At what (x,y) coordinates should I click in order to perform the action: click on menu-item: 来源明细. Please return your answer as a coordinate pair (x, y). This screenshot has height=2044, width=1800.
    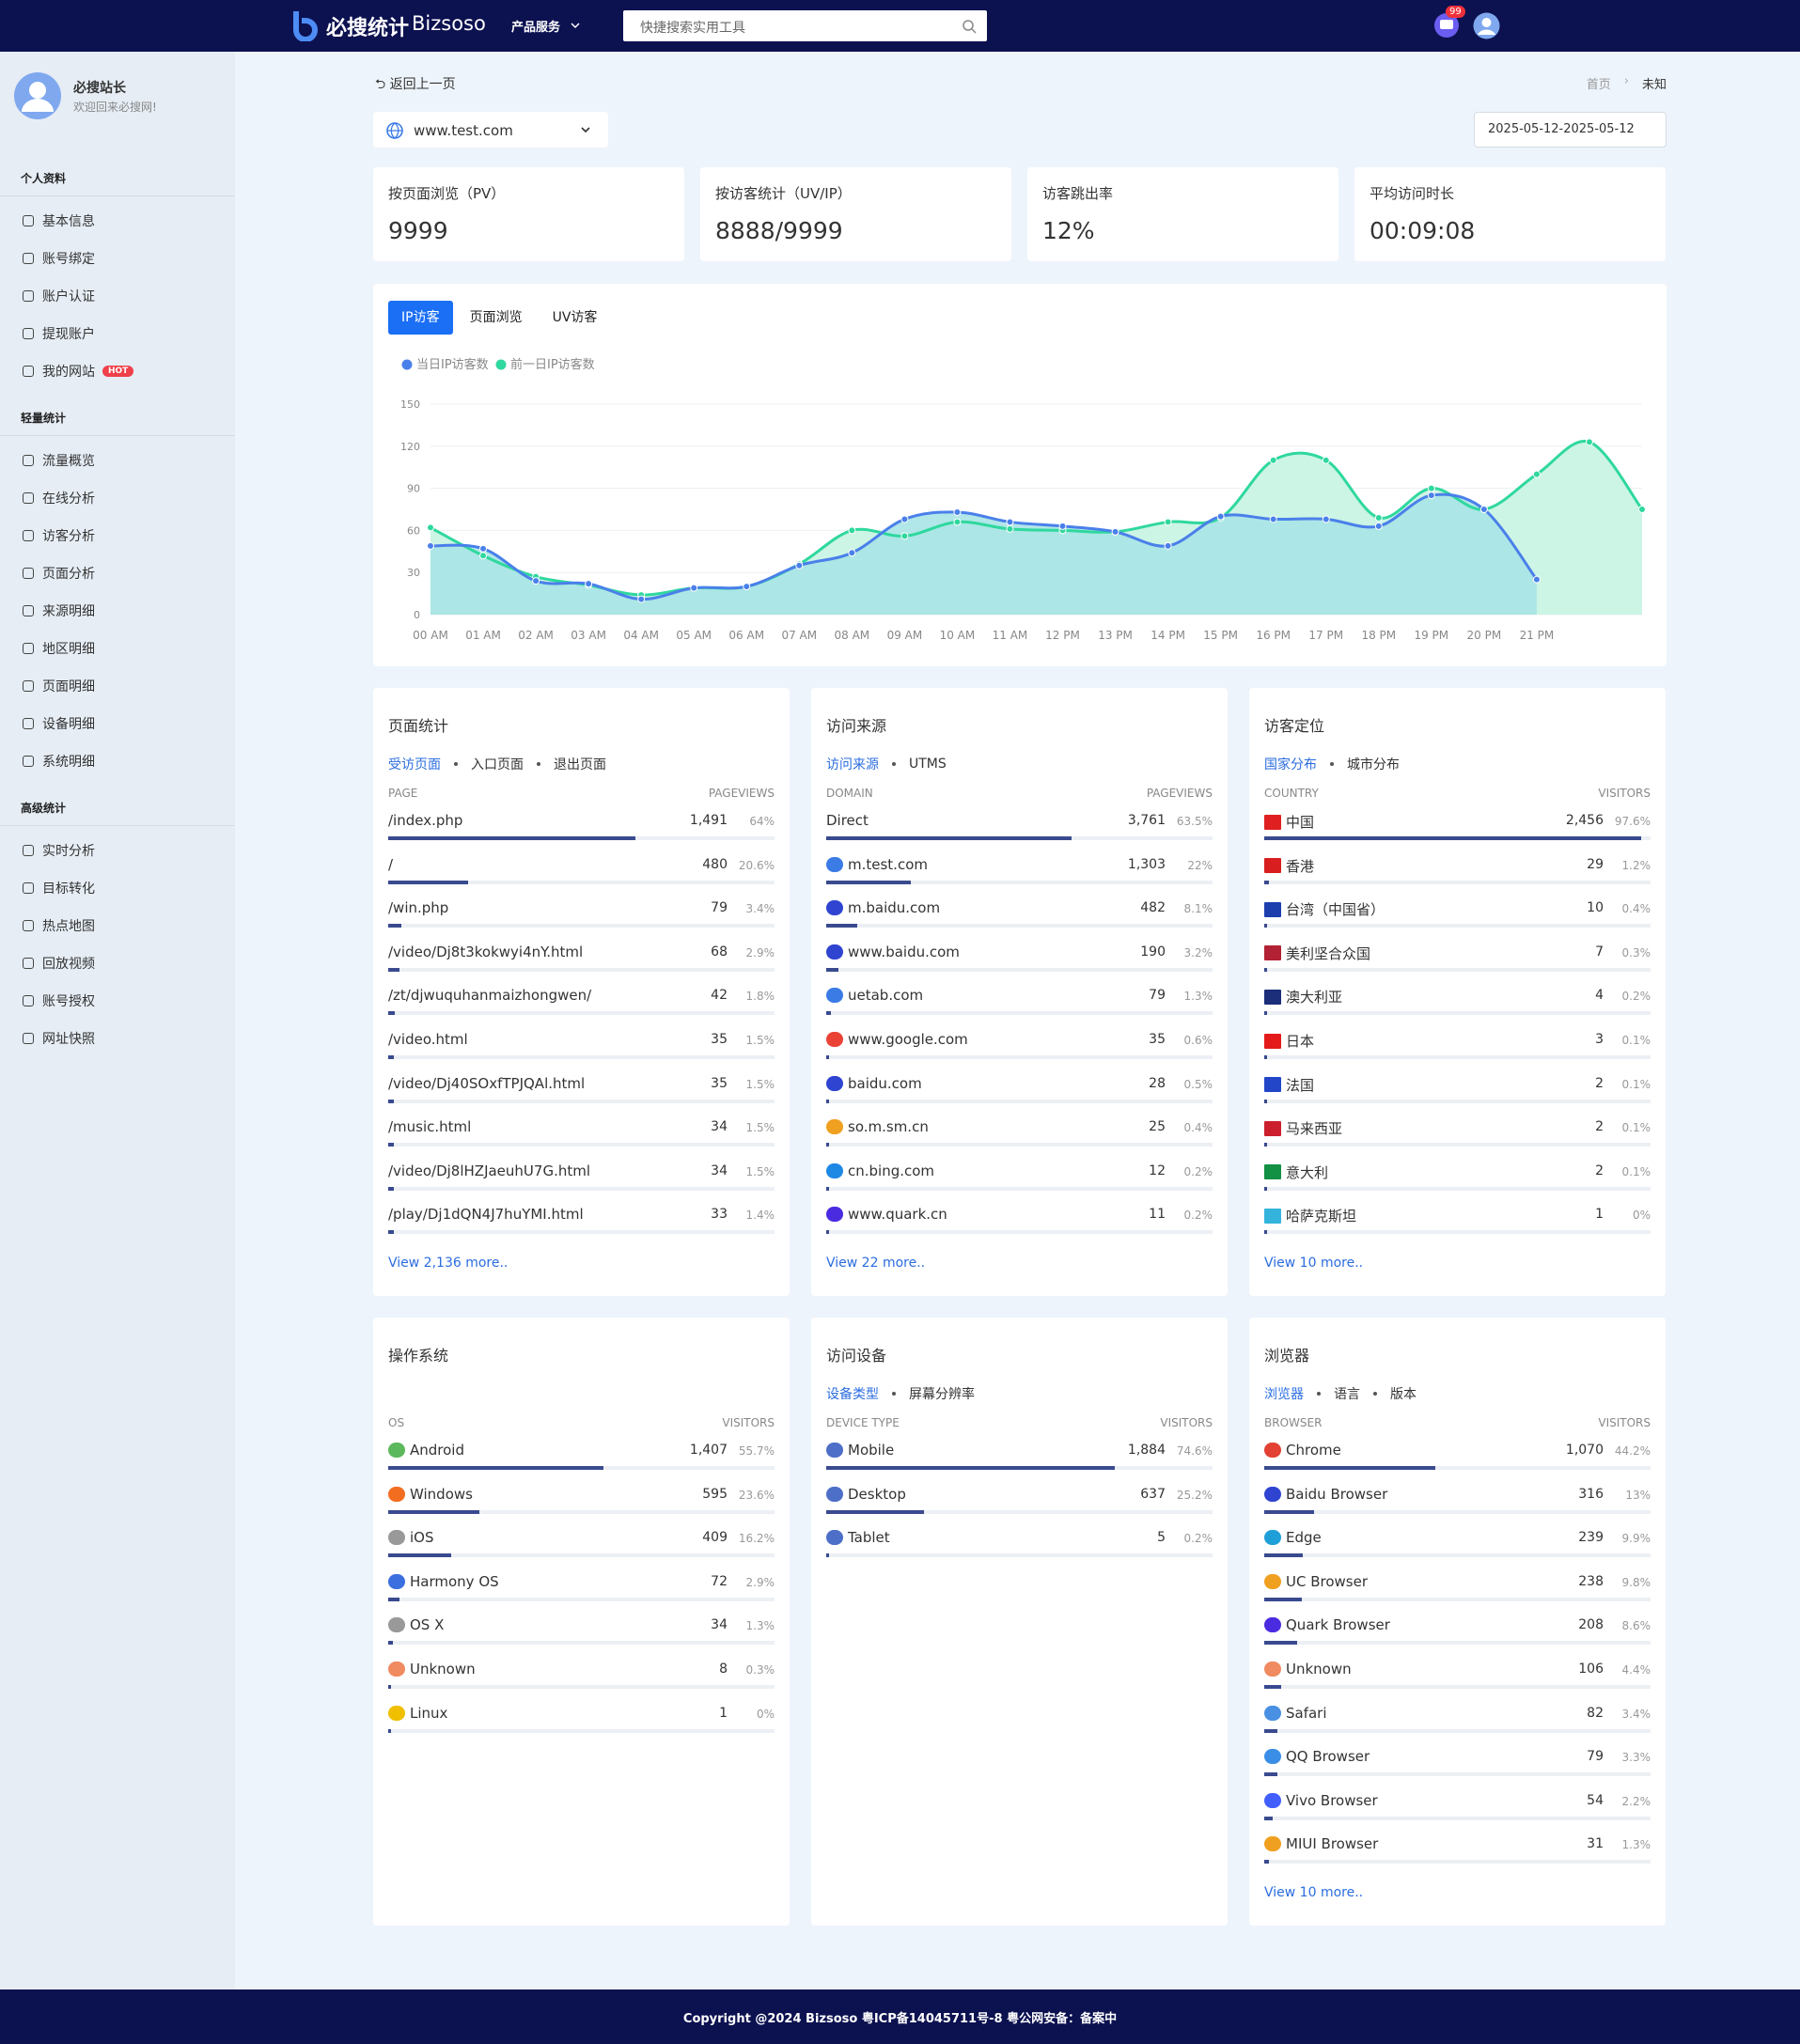
    Looking at the image, I should click on (117, 611).